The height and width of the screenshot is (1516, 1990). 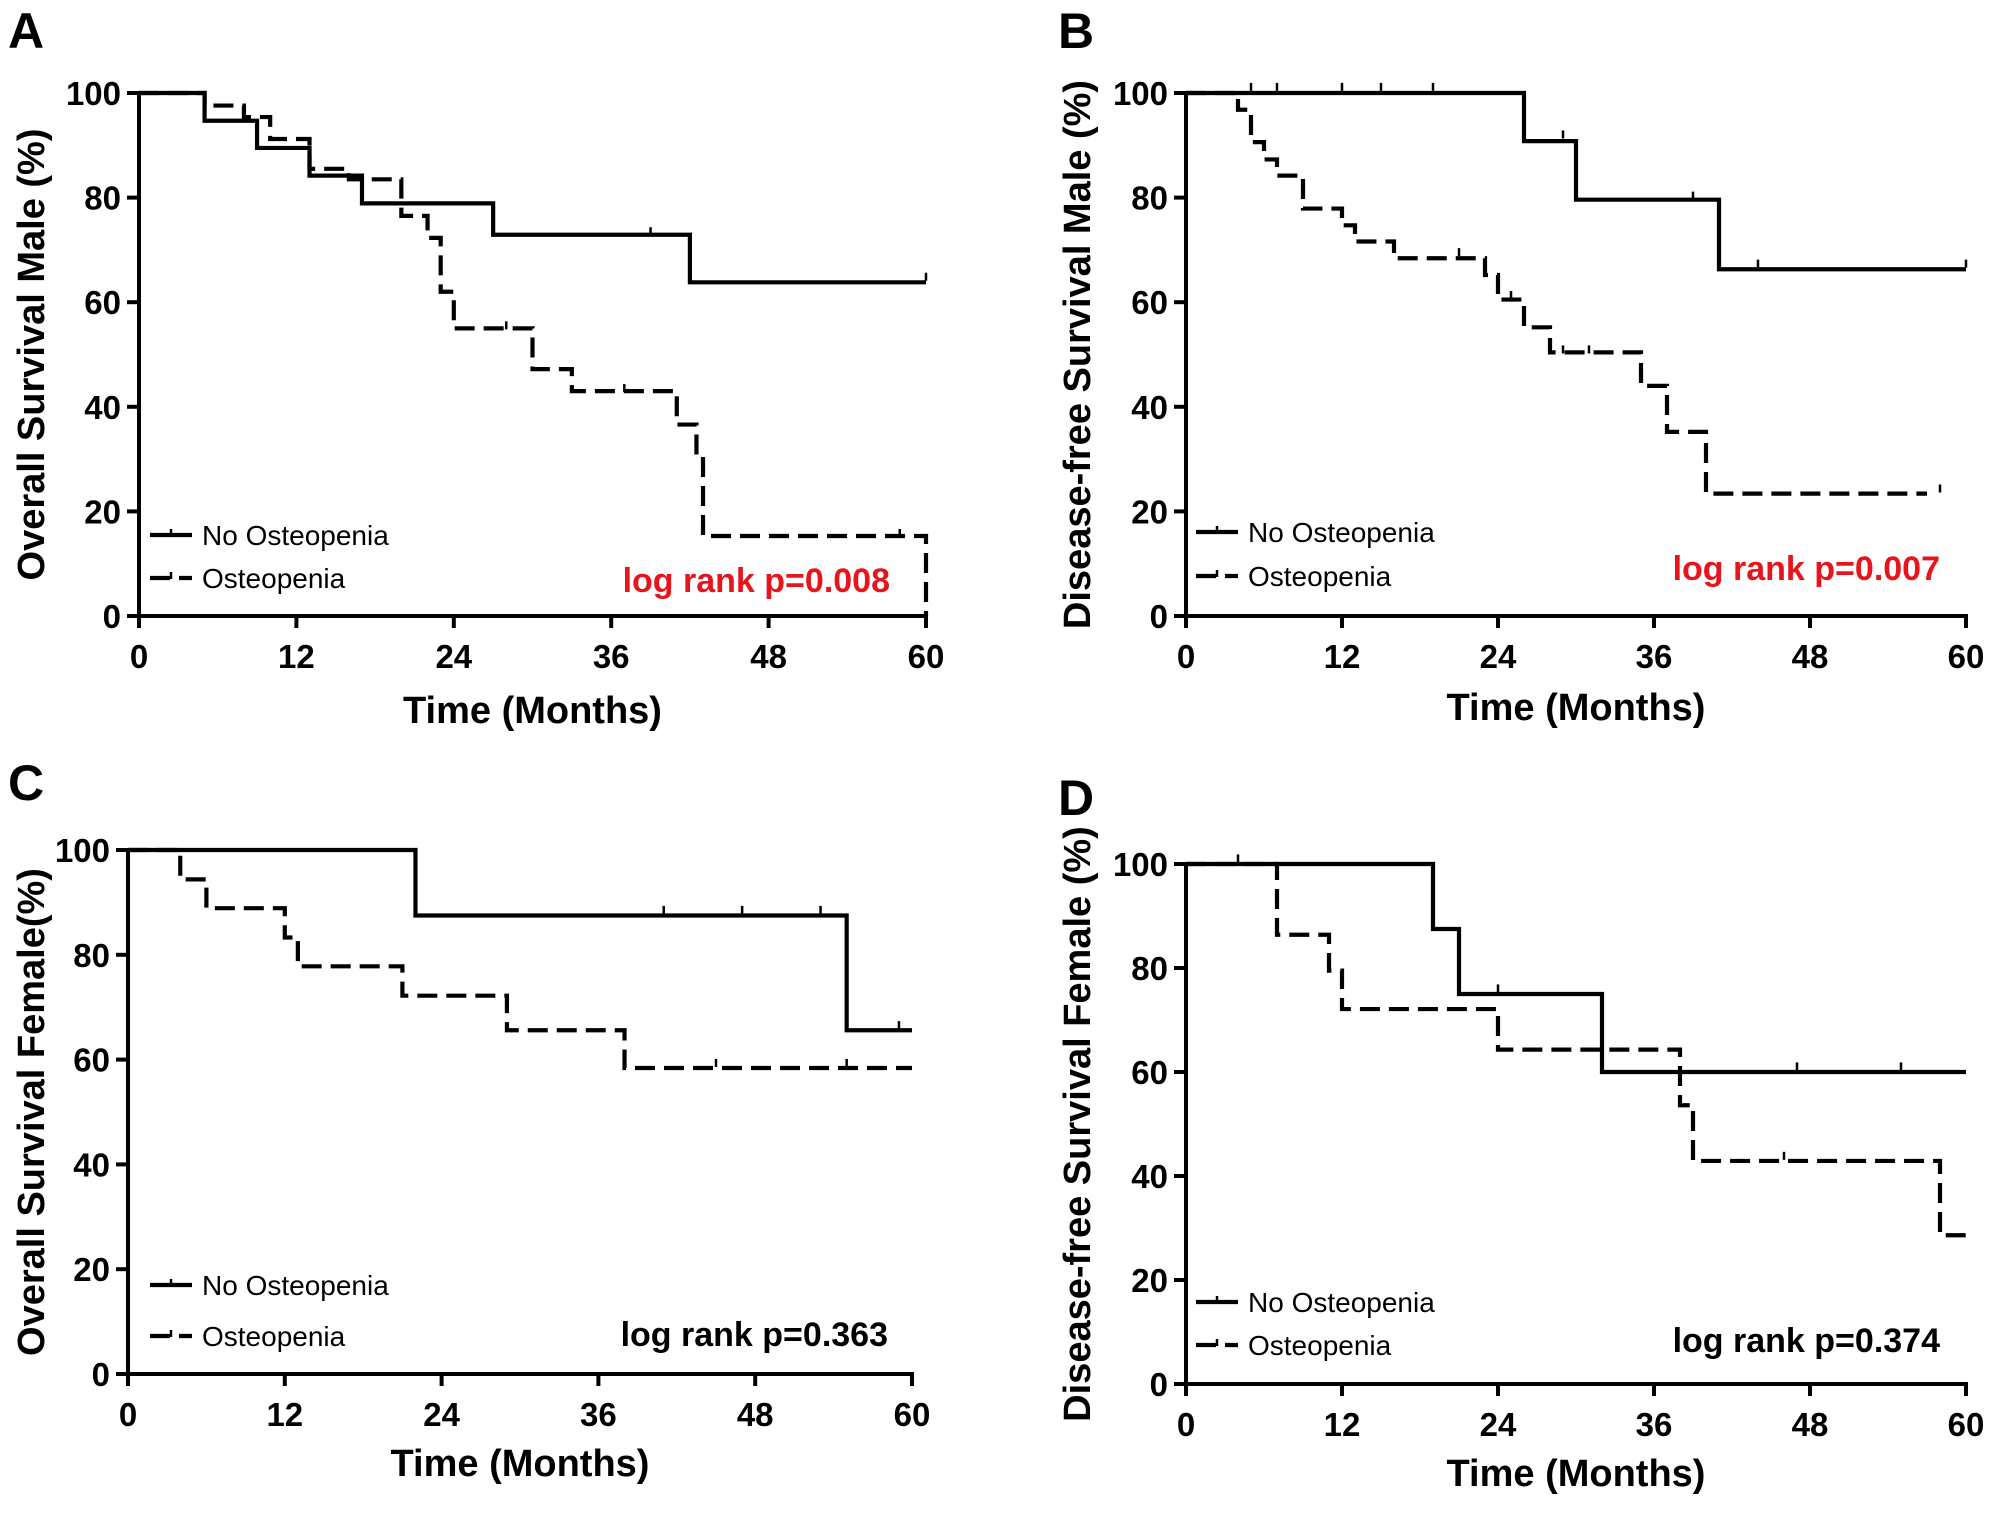 I want to click on y-axis-title: Disease-free Survival Female (%), so click(x=1078, y=1124).